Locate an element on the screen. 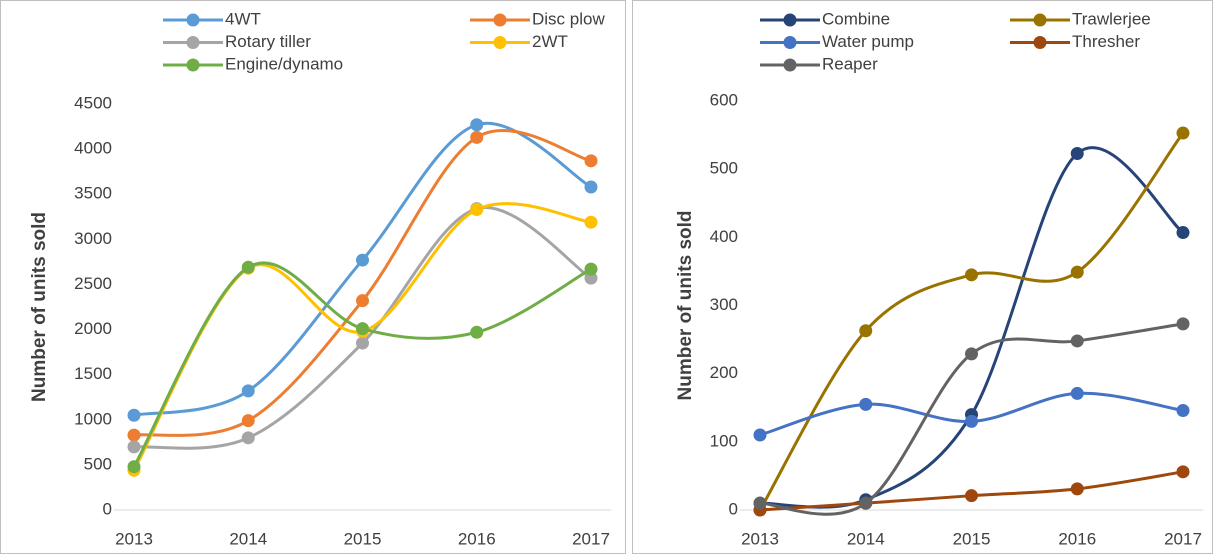  y-tick-label: 1500 is located at coordinates (93, 373).